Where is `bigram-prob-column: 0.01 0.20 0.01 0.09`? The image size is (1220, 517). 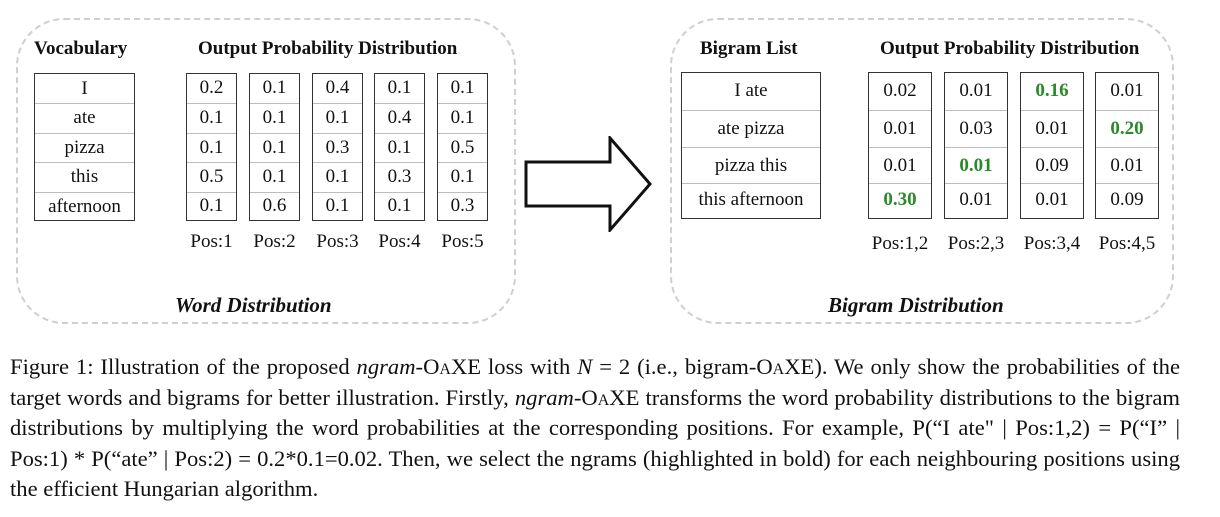 bigram-prob-column: 0.01 0.20 0.01 0.09 is located at coordinates (1127, 145).